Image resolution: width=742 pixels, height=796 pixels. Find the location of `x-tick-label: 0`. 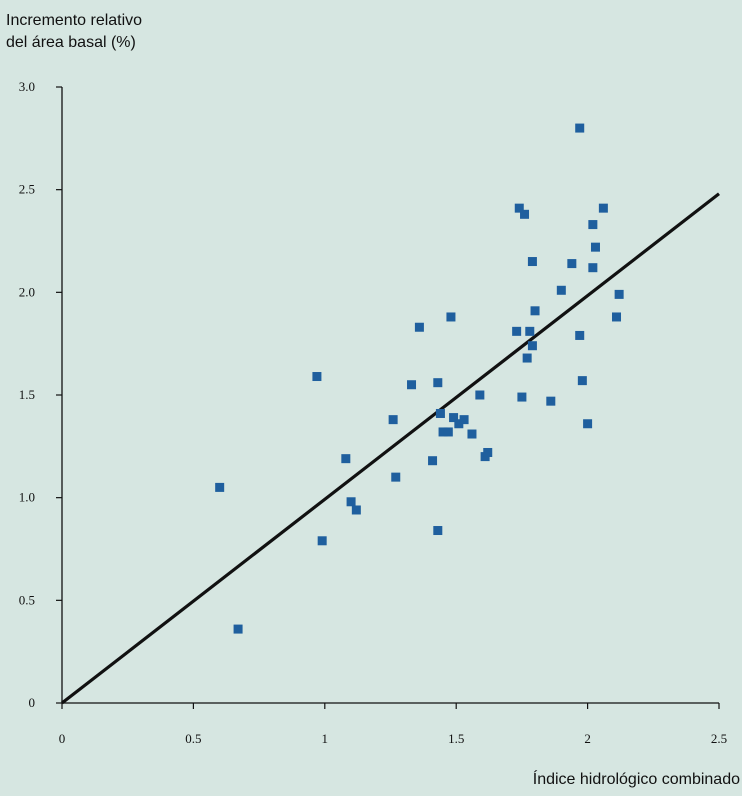

x-tick-label: 0 is located at coordinates (62, 738).